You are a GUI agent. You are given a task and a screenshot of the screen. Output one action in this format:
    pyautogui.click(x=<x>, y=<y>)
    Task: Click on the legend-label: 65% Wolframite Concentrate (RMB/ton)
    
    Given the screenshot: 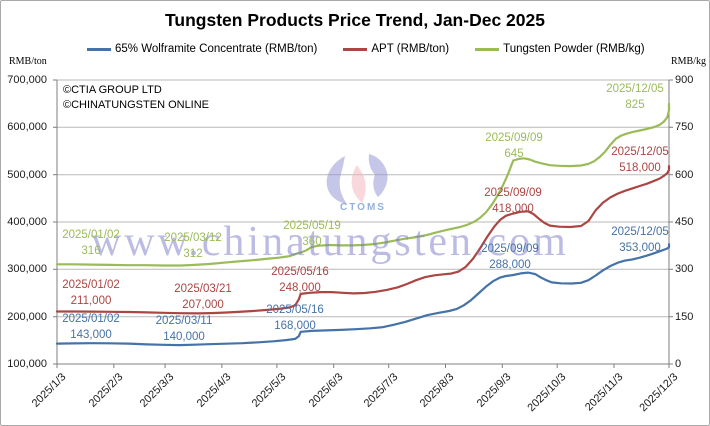 What is the action you would take?
    pyautogui.click(x=216, y=49)
    